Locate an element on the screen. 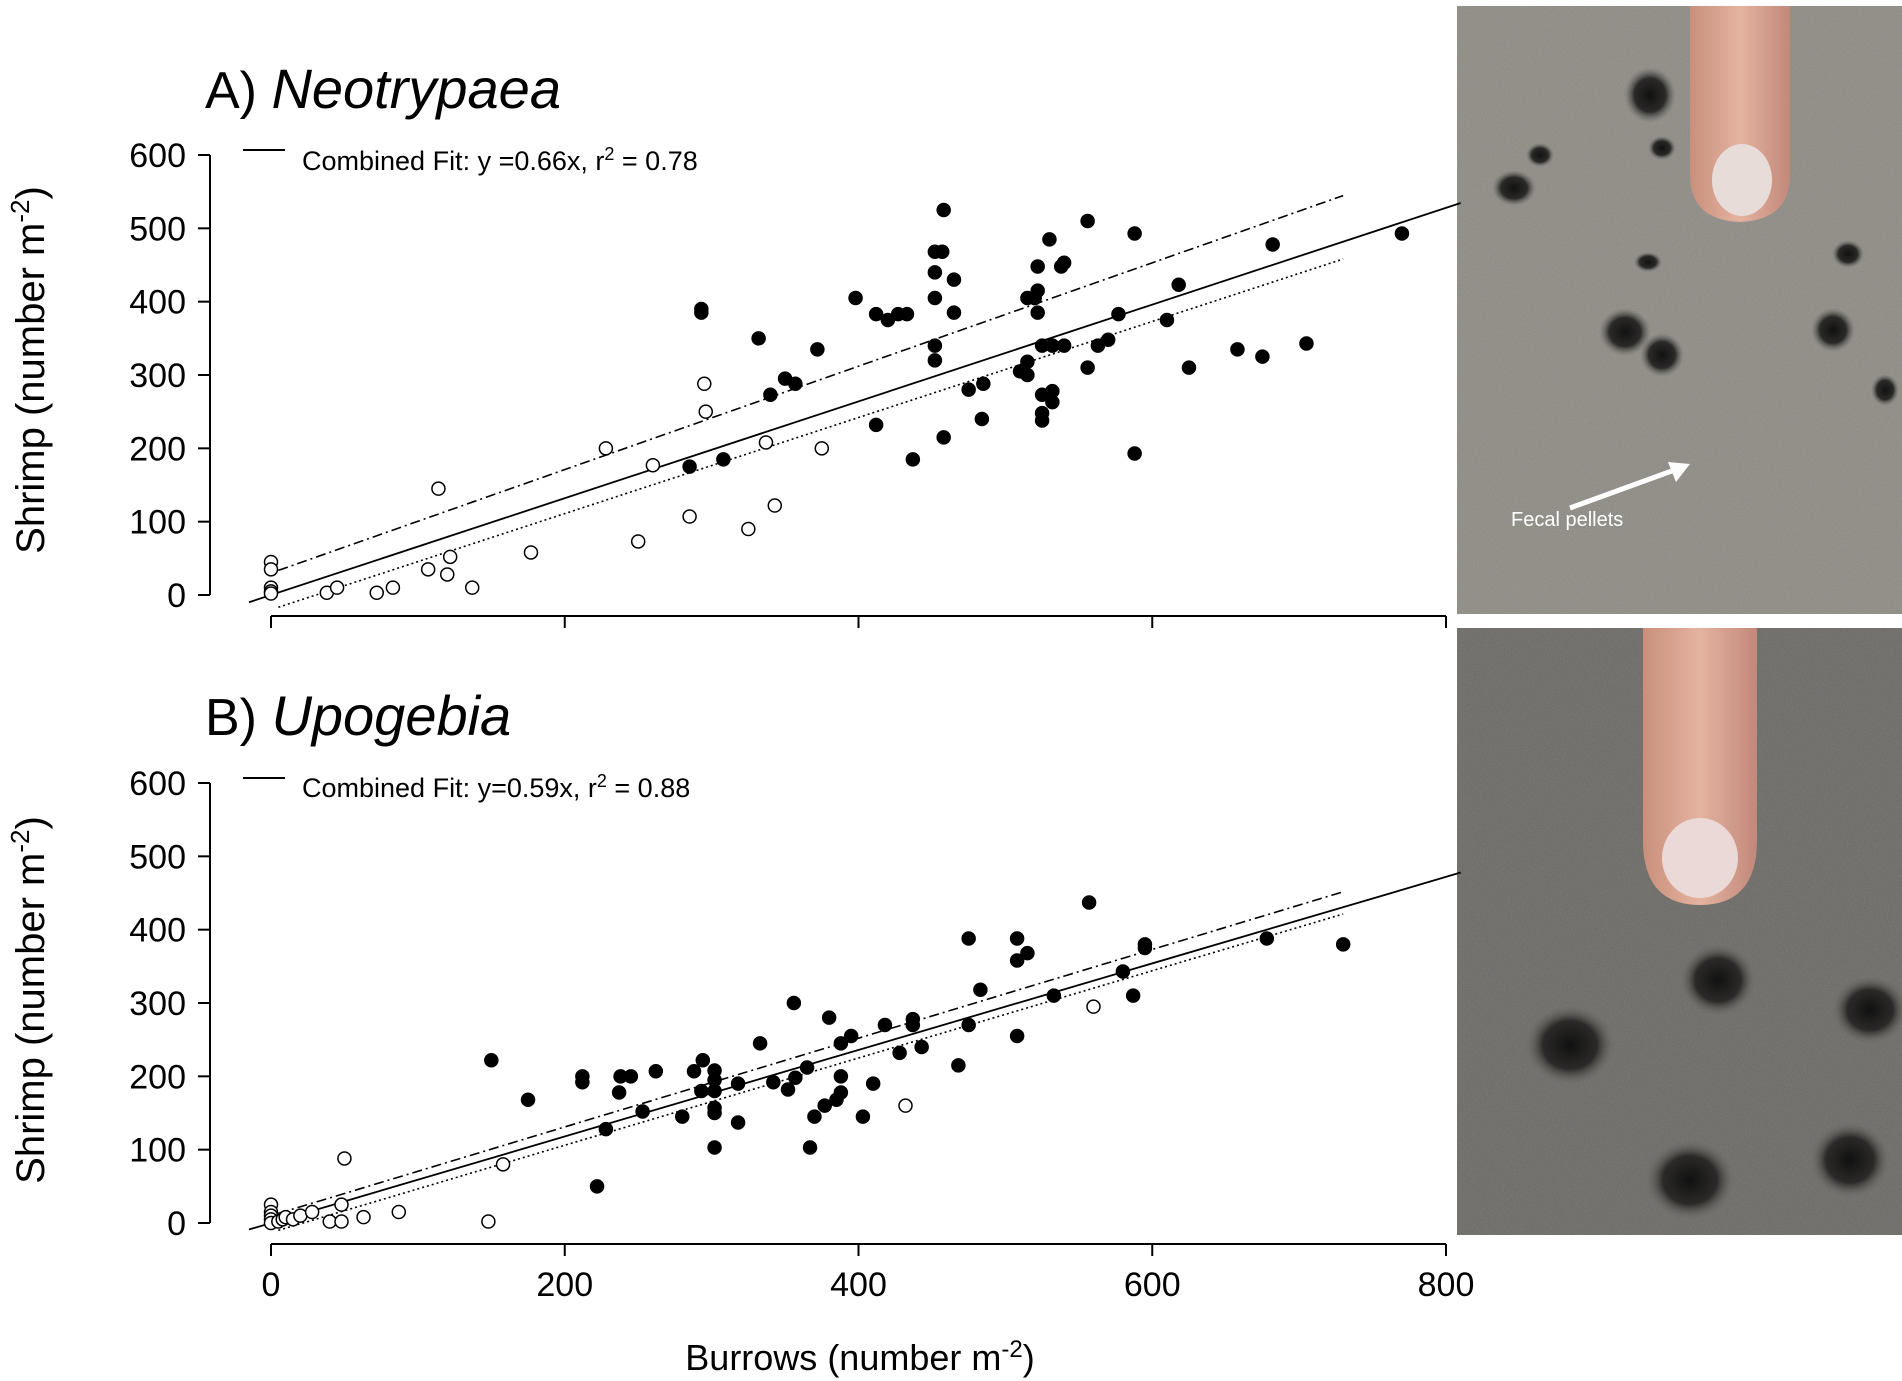 Image resolution: width=1902 pixels, height=1381 pixels. x-tick-label: 800 is located at coordinates (1446, 1285).